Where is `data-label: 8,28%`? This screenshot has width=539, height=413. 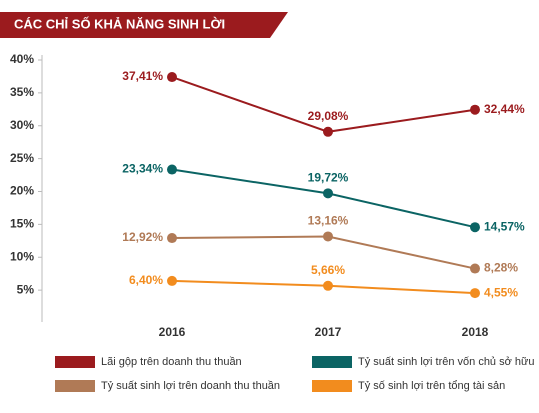
data-label: 8,28% is located at coordinates (501, 268).